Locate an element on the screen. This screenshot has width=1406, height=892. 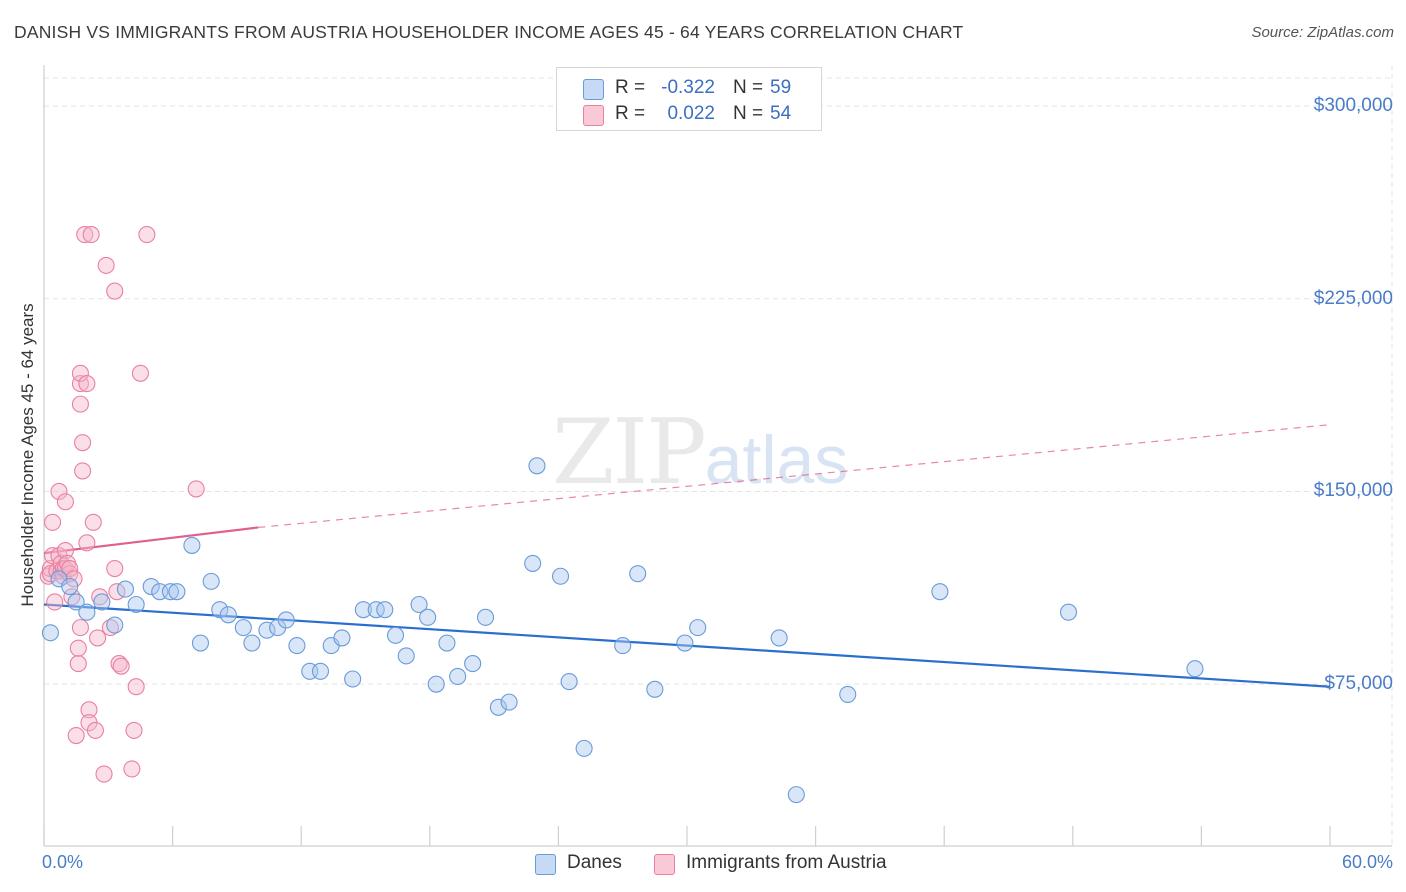
stats-row-austria: R = 0.022 N = 54 is located at coordinates (689, 115).